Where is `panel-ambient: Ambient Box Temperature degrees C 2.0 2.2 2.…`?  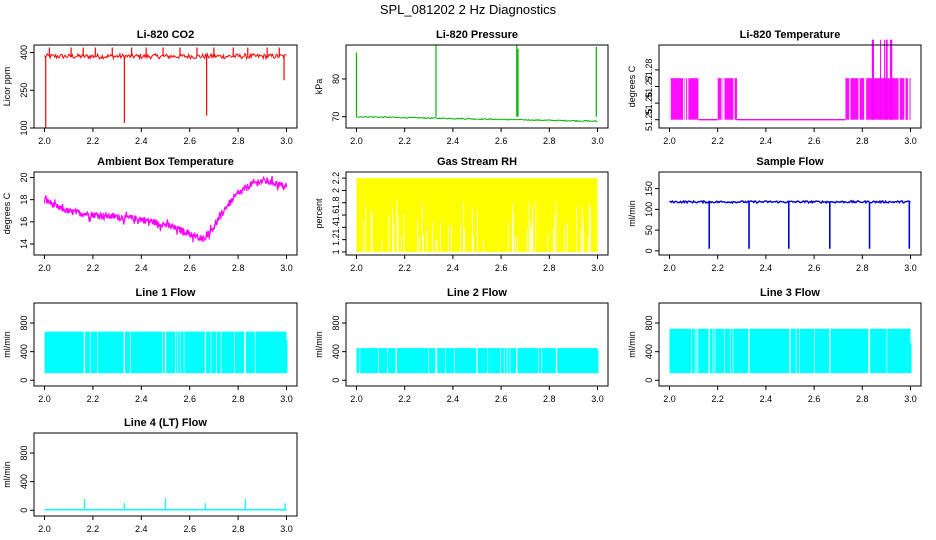
panel-ambient: Ambient Box Temperature degrees C 2.0 2.2 2.… is located at coordinates (150, 214).